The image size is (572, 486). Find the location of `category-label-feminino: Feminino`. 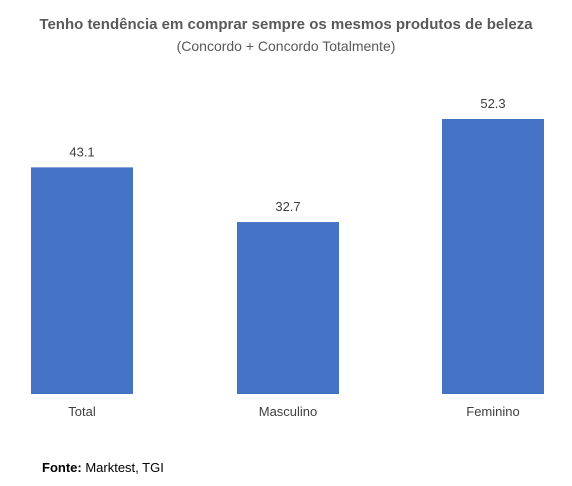

category-label-feminino: Feminino is located at coordinates (492, 411).